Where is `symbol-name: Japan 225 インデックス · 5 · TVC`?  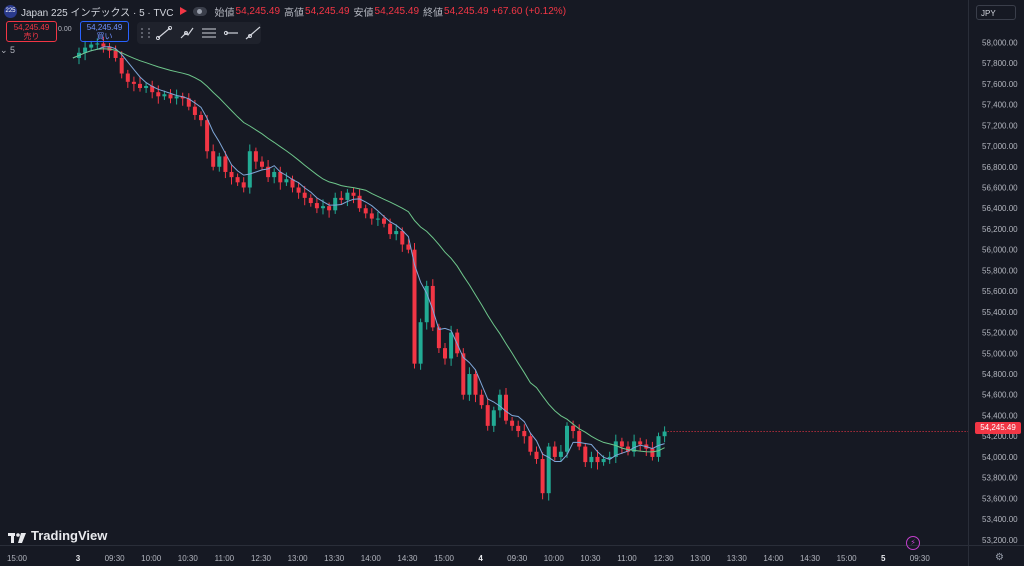 symbol-name: Japan 225 インデックス · 5 · TVC is located at coordinates (97, 13).